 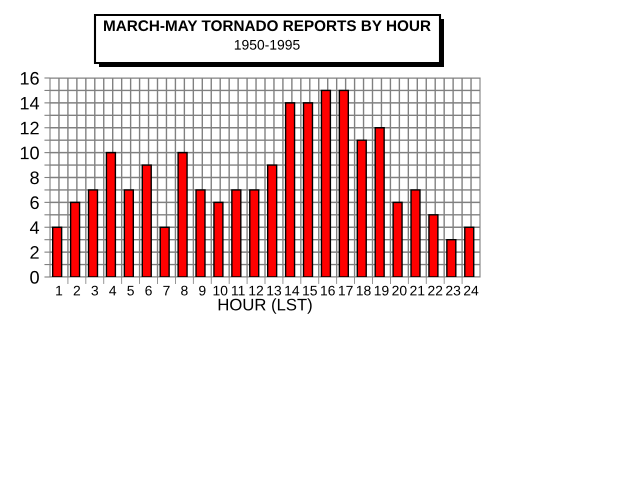 I want to click on y-tick-label: 14, so click(x=30, y=103).